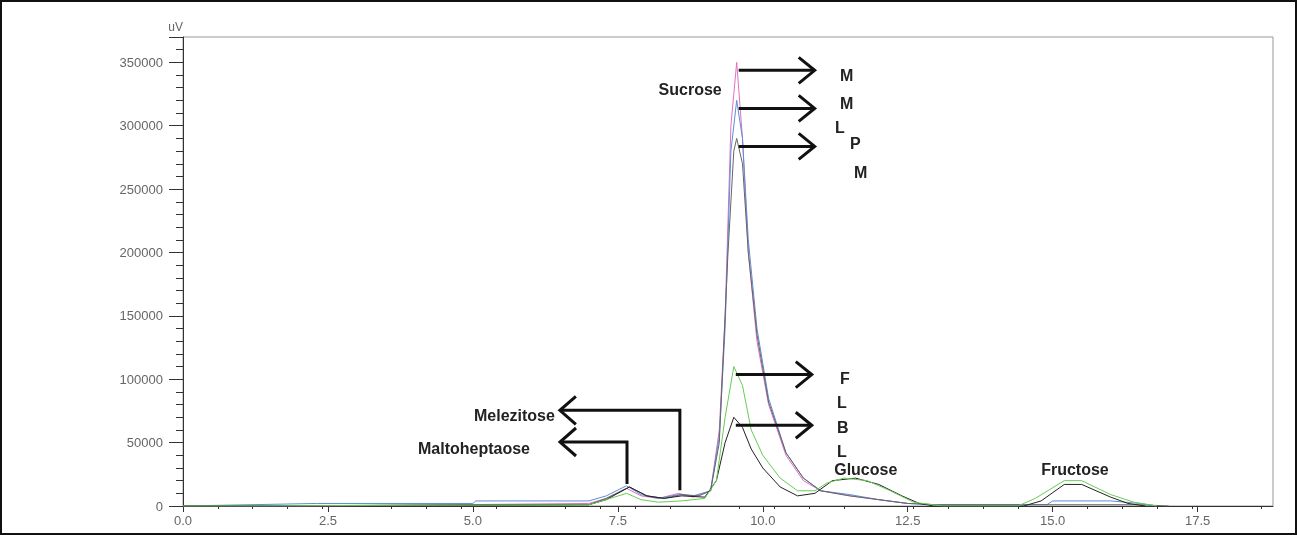 The width and height of the screenshot is (1297, 535). I want to click on y-tick-label: 200000, so click(141, 252).